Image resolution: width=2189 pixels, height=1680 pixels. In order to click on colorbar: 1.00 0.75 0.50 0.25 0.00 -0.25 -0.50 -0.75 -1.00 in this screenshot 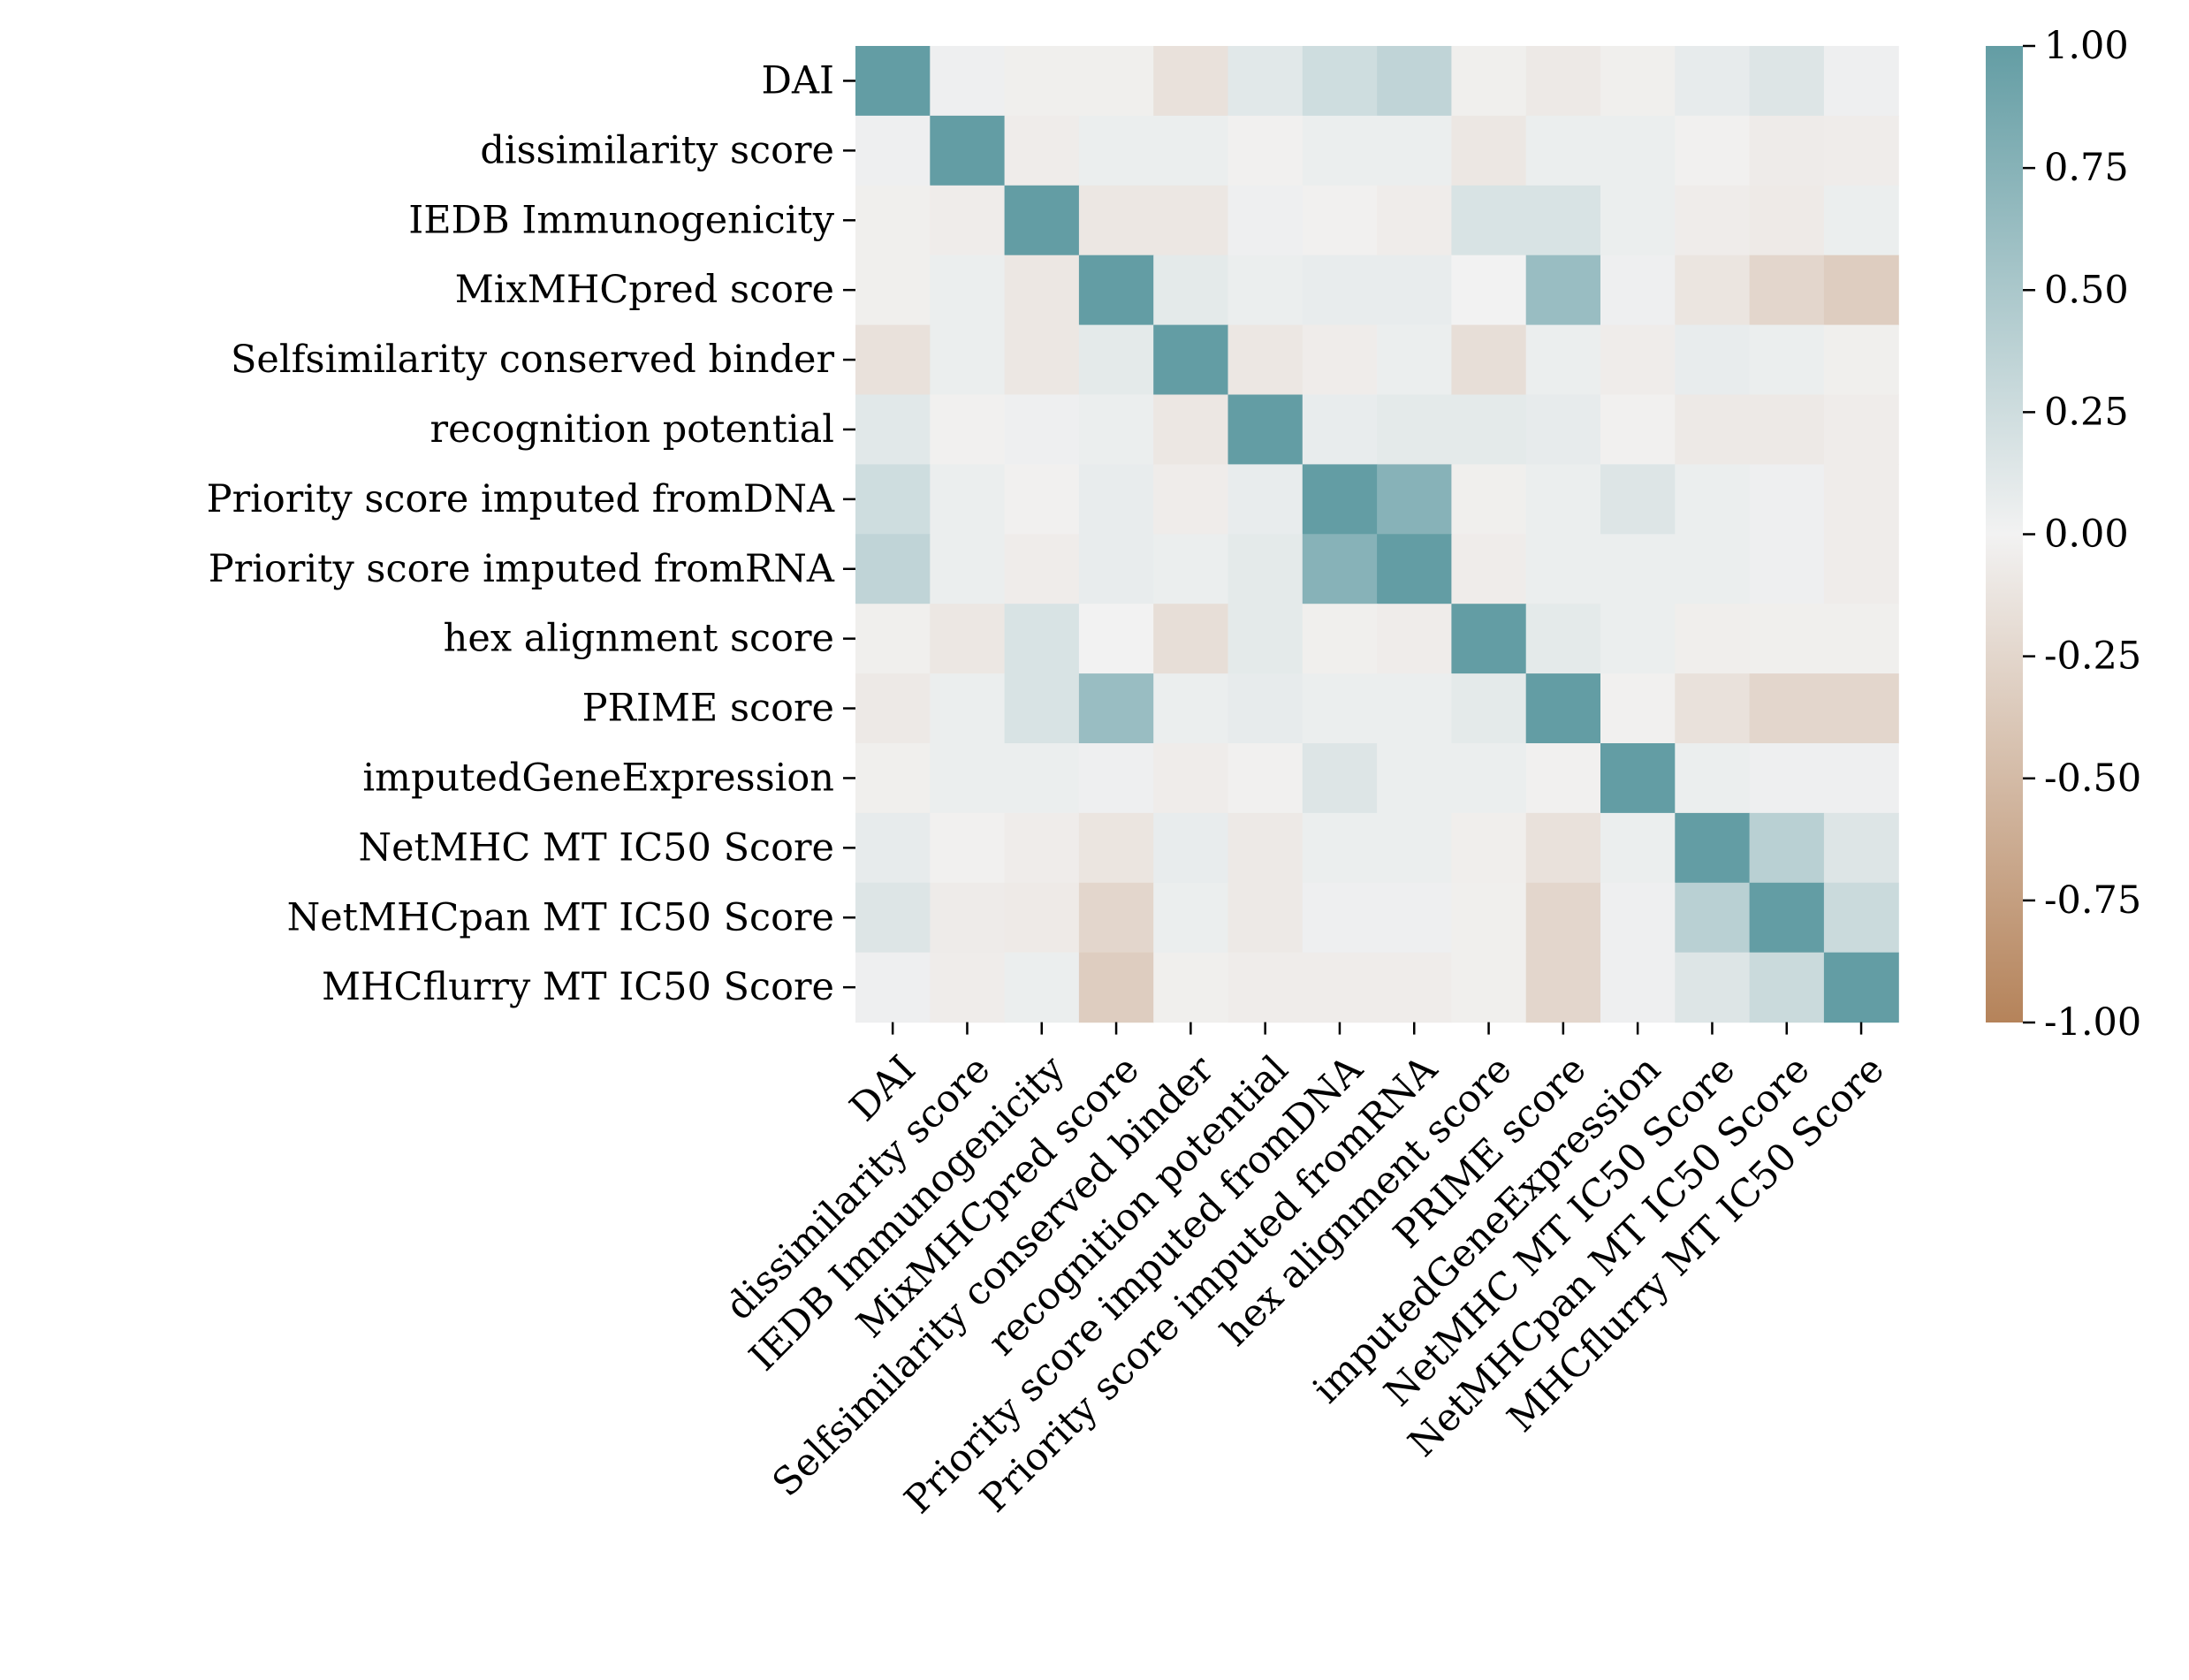, I will do `click(2063, 534)`.